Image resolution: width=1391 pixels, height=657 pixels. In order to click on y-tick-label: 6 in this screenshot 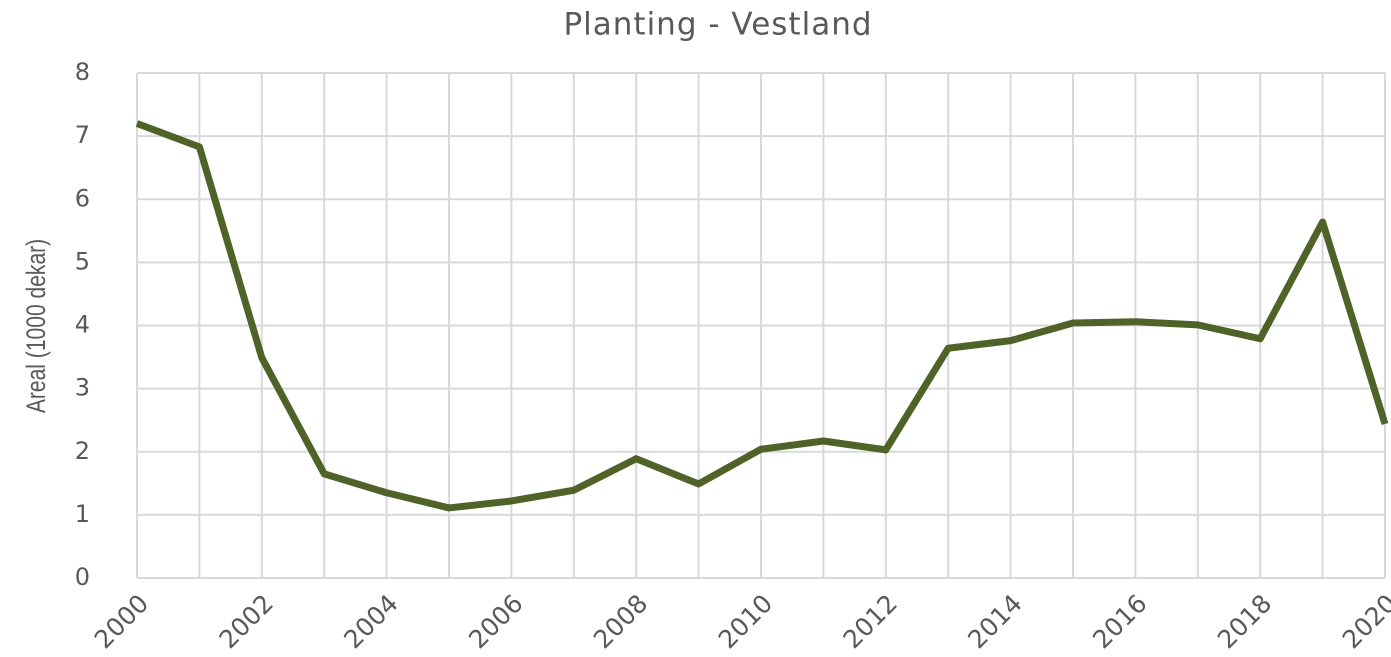, I will do `click(82, 198)`.